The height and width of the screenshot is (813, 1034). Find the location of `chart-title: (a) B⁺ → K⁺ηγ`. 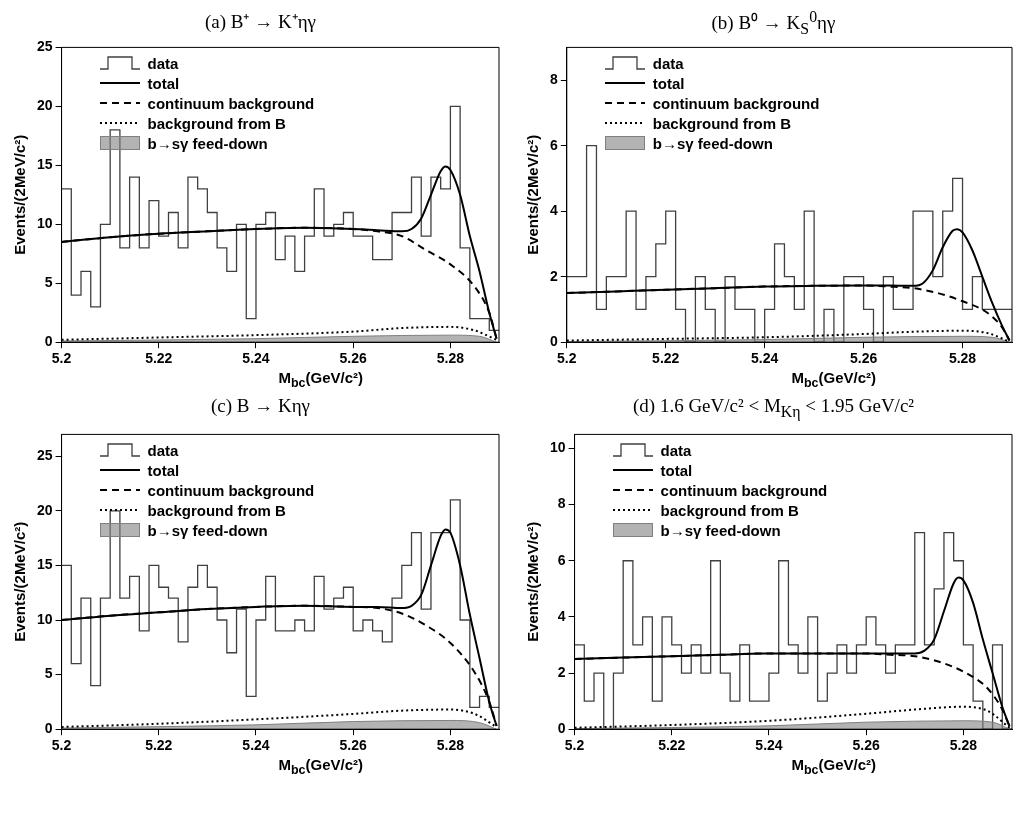

chart-title: (a) B⁺ → K⁺ηγ is located at coordinates (260, 22).